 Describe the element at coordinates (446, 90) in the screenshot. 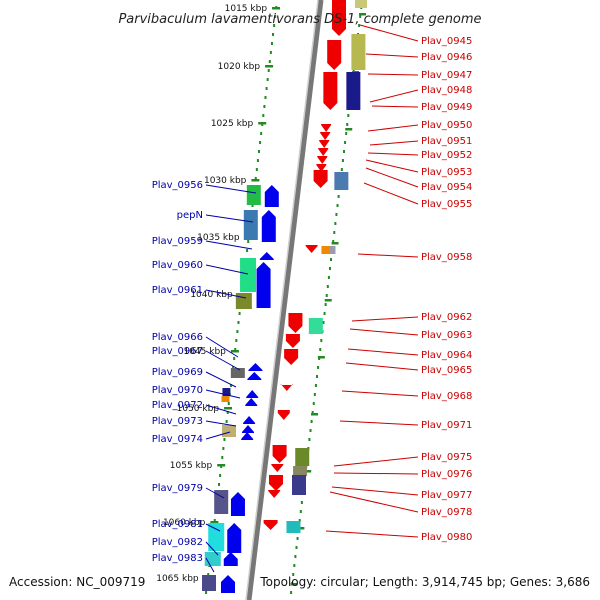

I see `gene-label-plav_0948: Plav_0948` at that location.